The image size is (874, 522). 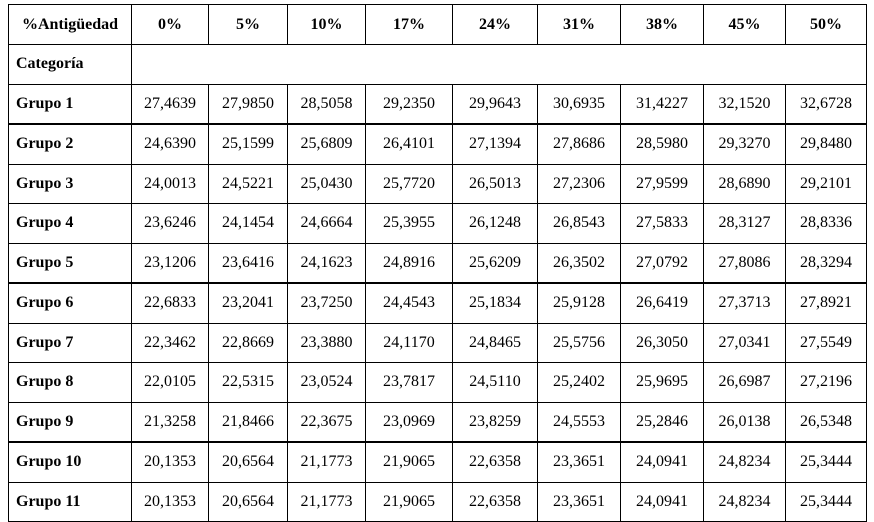 What do you see at coordinates (744, 24) in the screenshot?
I see `header-cell: 45%` at bounding box center [744, 24].